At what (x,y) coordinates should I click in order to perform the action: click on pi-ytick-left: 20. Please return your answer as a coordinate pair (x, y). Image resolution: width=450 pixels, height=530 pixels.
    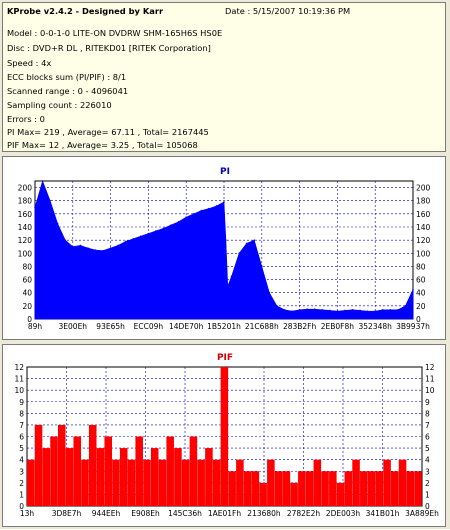
    Looking at the image, I should click on (27, 306).